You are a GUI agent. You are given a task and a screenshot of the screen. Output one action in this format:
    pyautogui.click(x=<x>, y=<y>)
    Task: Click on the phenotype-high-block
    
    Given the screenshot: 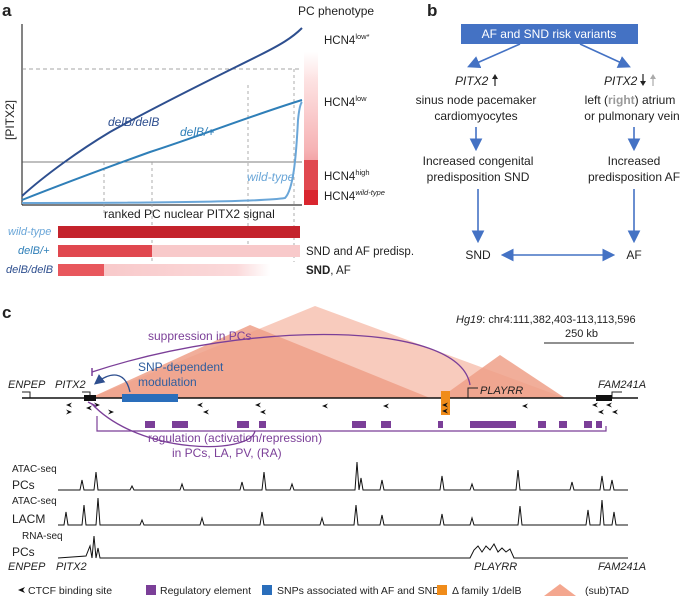 What is the action you would take?
    pyautogui.click(x=311, y=175)
    